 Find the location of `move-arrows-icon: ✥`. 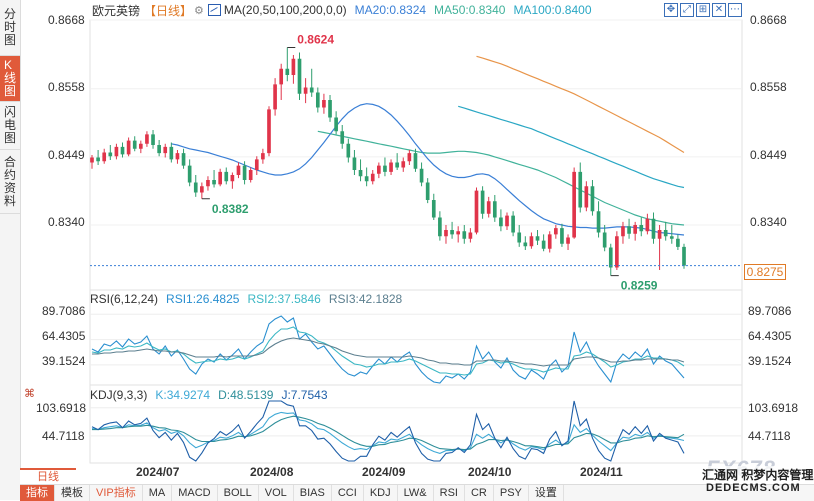

move-arrows-icon: ✥ is located at coordinates (671, 10).